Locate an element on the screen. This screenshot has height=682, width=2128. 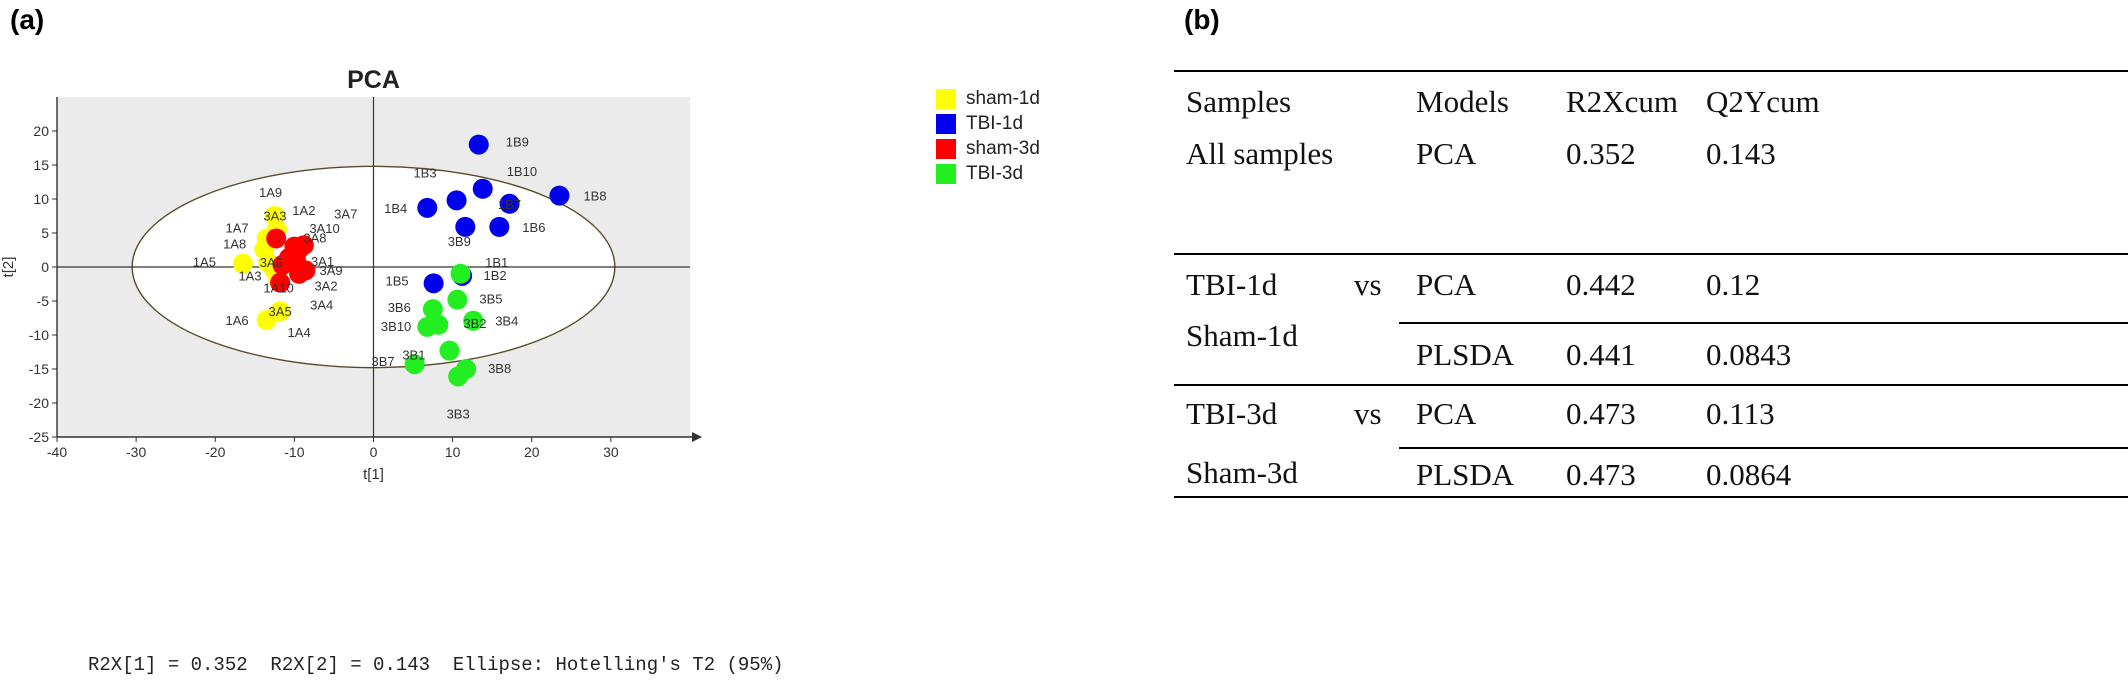
point-label: 1A3 is located at coordinates (249, 275).